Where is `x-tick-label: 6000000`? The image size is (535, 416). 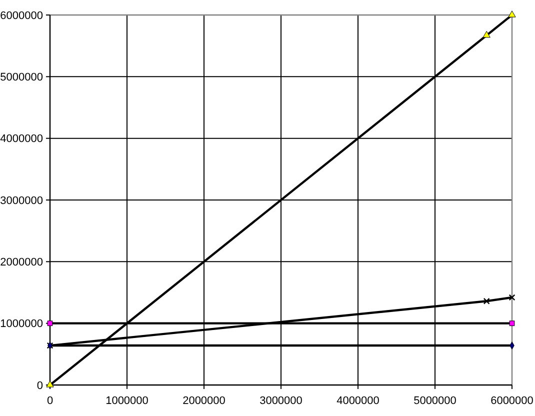
x-tick-label: 6000000 is located at coordinates (512, 401).